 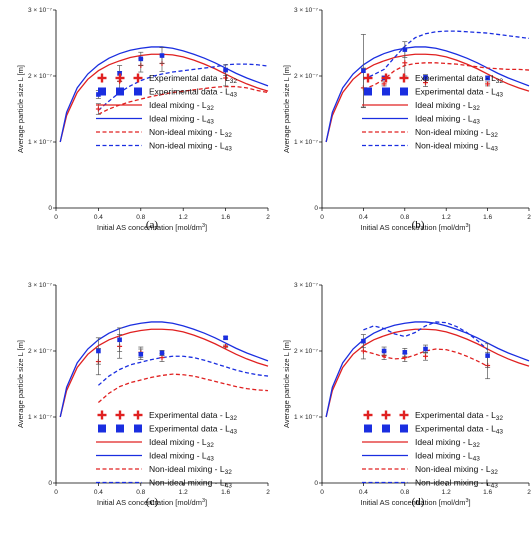 I want to click on panel-label: (b), so click(x=418, y=225).